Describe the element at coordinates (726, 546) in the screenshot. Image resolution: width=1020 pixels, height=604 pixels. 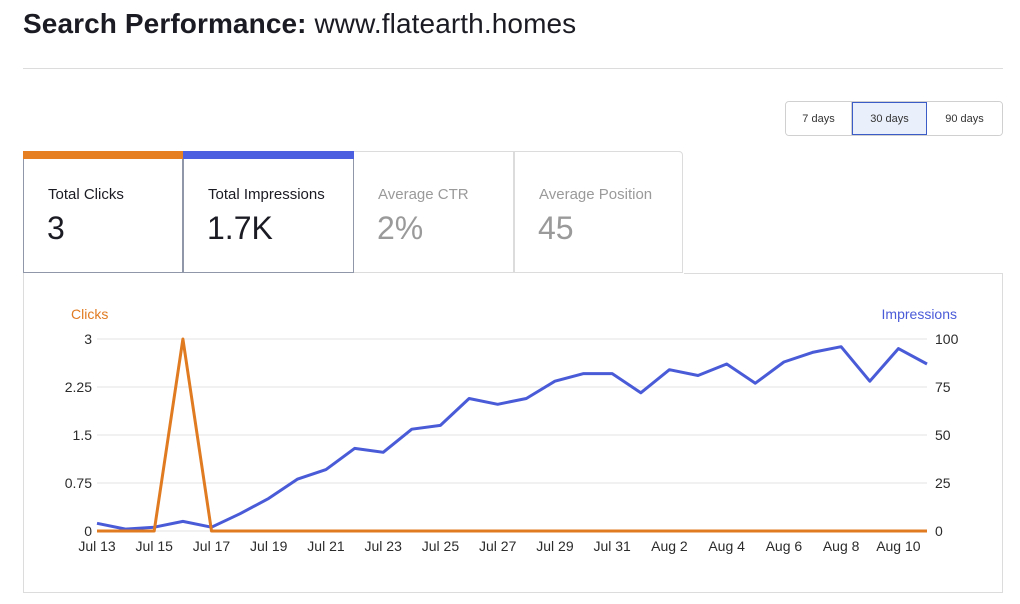
I see `x-tick-label: Aug 4` at that location.